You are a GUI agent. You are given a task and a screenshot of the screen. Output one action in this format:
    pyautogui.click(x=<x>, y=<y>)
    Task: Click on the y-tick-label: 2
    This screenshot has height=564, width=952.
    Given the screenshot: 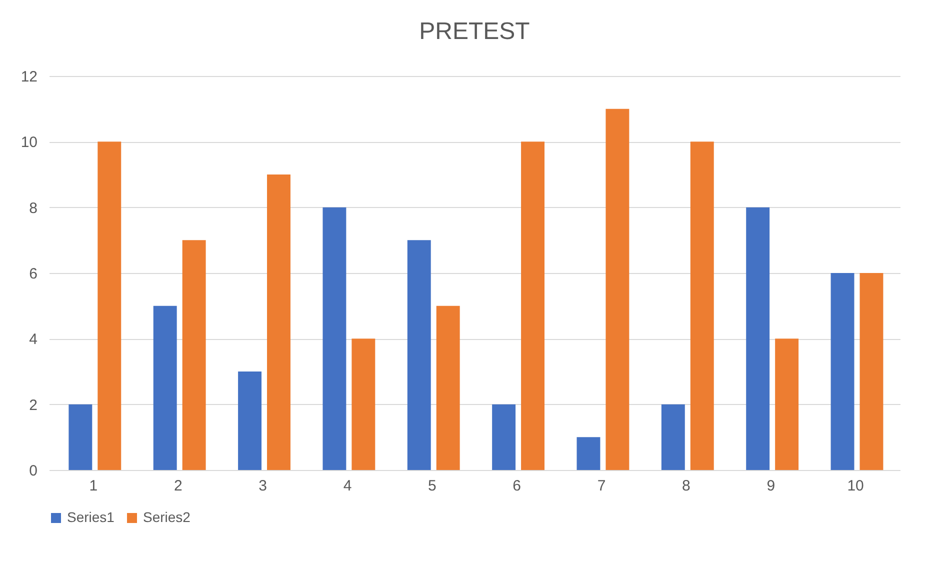 What is the action you would take?
    pyautogui.click(x=33, y=405)
    